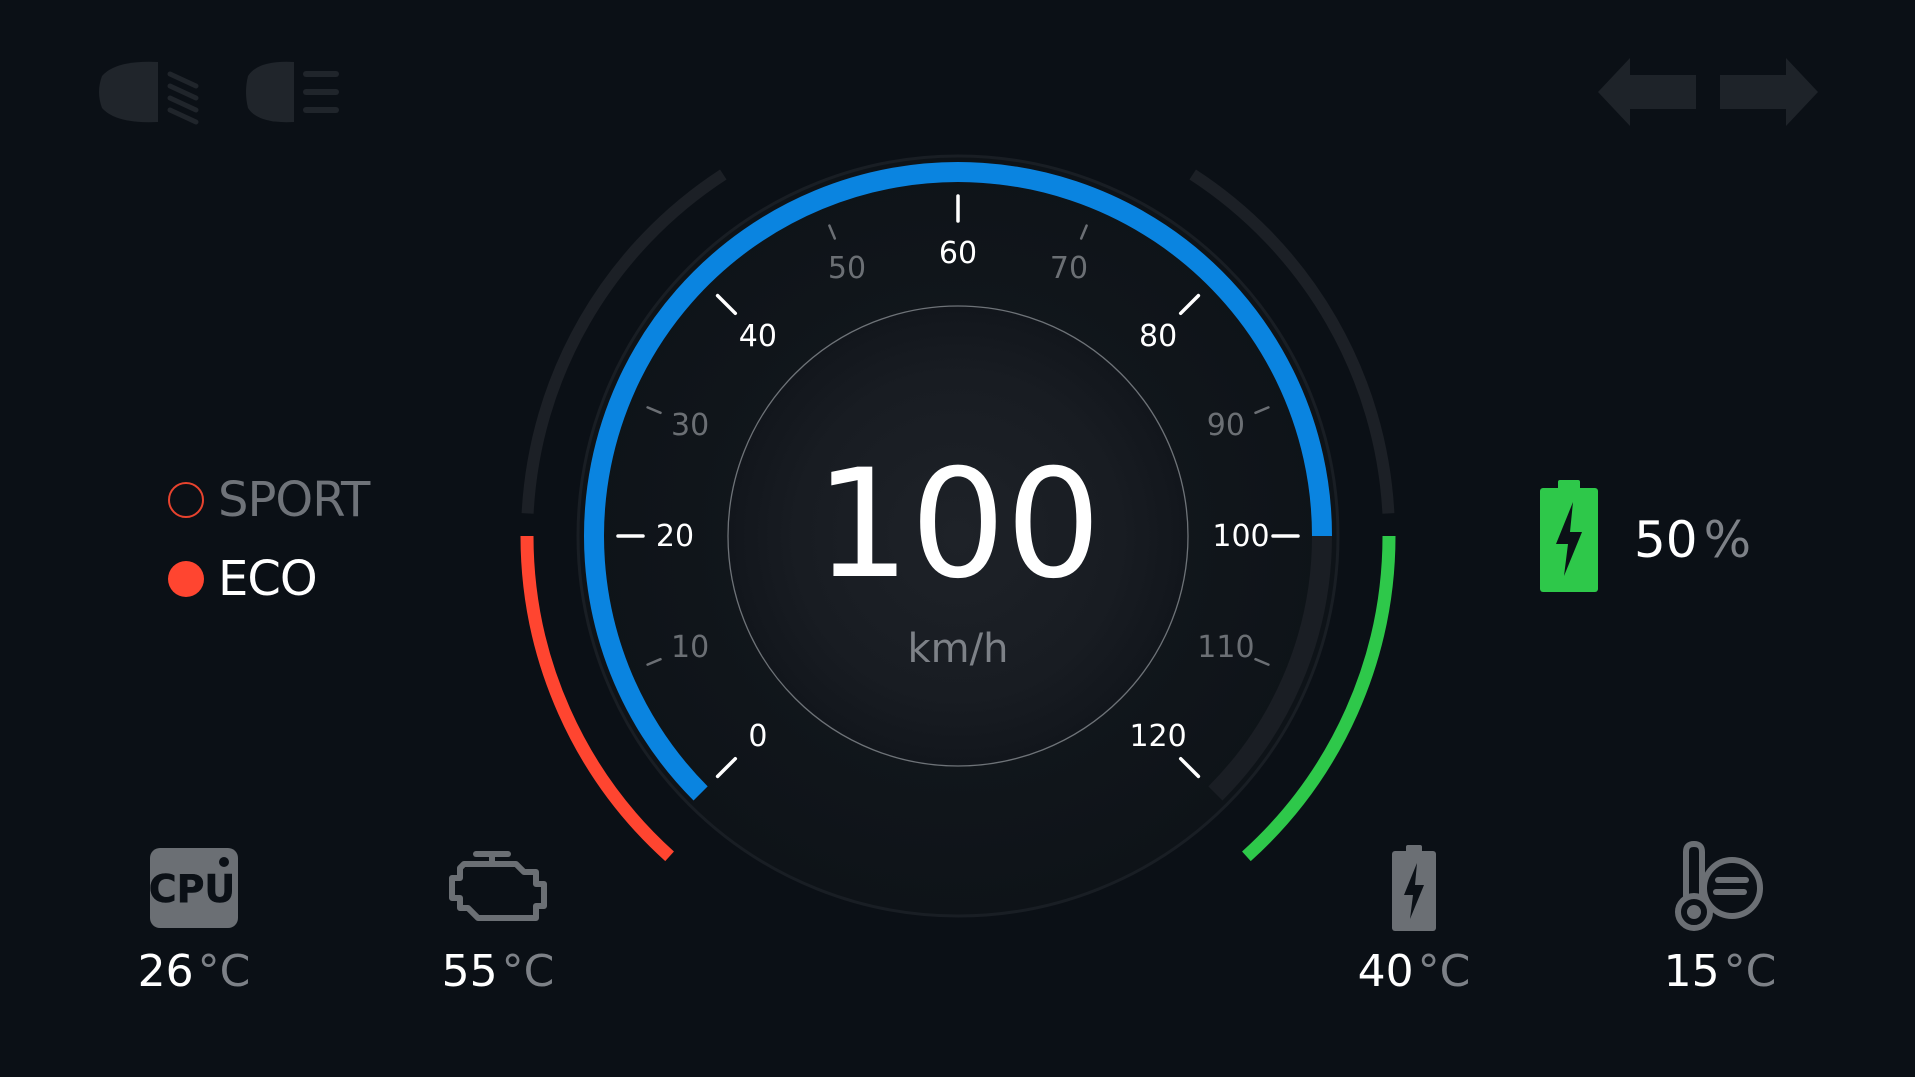  What do you see at coordinates (1157, 736) in the screenshot?
I see `gauge-tick-label-120: 120` at bounding box center [1157, 736].